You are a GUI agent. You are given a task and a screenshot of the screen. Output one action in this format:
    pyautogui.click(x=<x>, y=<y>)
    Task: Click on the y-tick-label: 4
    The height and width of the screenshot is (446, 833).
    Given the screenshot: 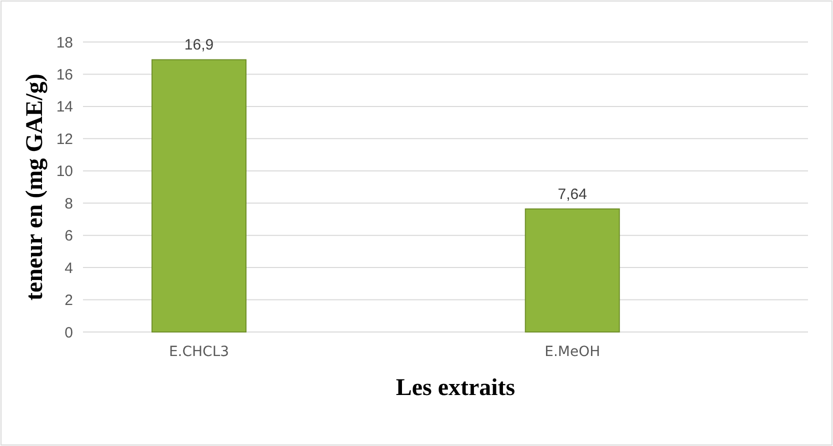 What is the action you would take?
    pyautogui.click(x=68, y=268)
    